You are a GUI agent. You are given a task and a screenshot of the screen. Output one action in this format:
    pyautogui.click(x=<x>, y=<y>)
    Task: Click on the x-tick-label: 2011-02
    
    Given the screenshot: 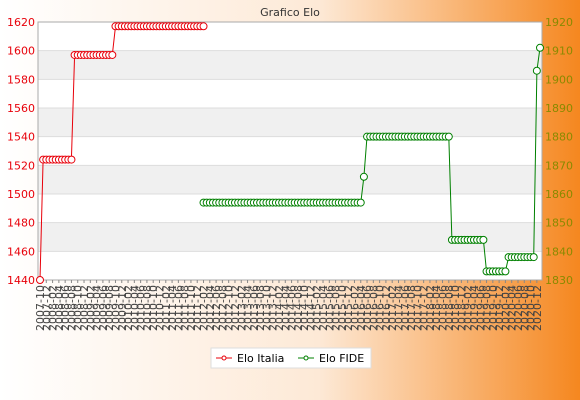 What is the action you would take?
    pyautogui.click(x=166, y=308)
    